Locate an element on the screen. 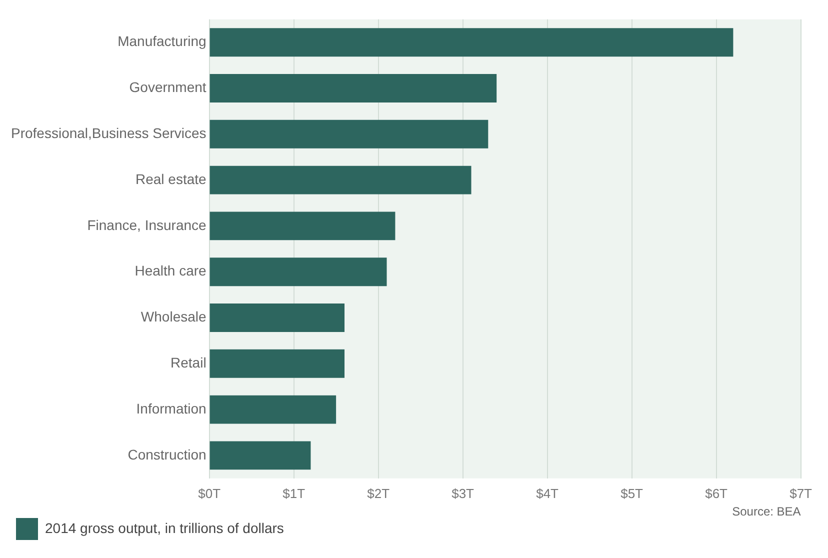 The image size is (828, 558). y-tick-label: Health care is located at coordinates (170, 270).